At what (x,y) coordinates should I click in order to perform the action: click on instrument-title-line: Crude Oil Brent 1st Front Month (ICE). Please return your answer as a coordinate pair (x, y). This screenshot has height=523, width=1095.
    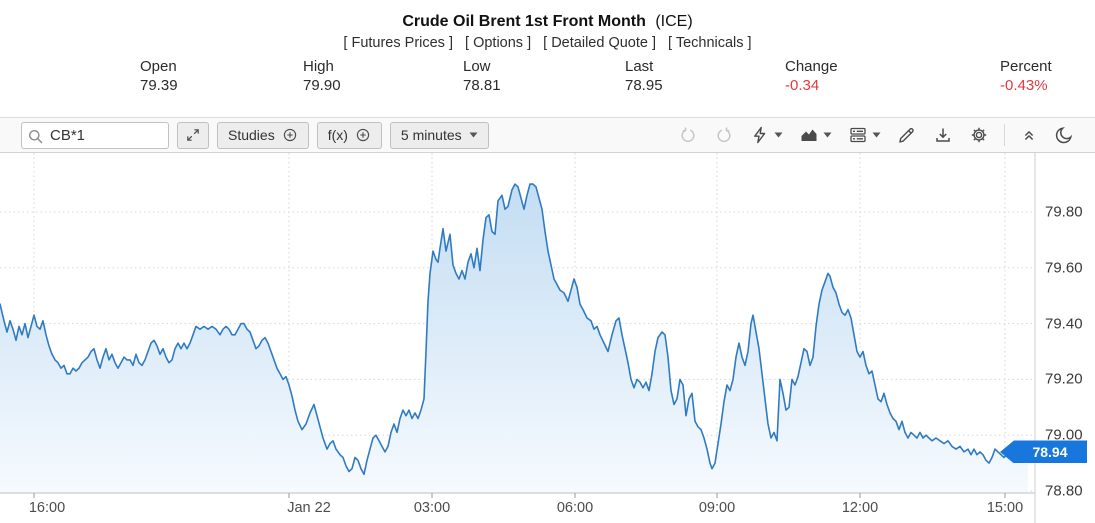
    Looking at the image, I should click on (547, 15).